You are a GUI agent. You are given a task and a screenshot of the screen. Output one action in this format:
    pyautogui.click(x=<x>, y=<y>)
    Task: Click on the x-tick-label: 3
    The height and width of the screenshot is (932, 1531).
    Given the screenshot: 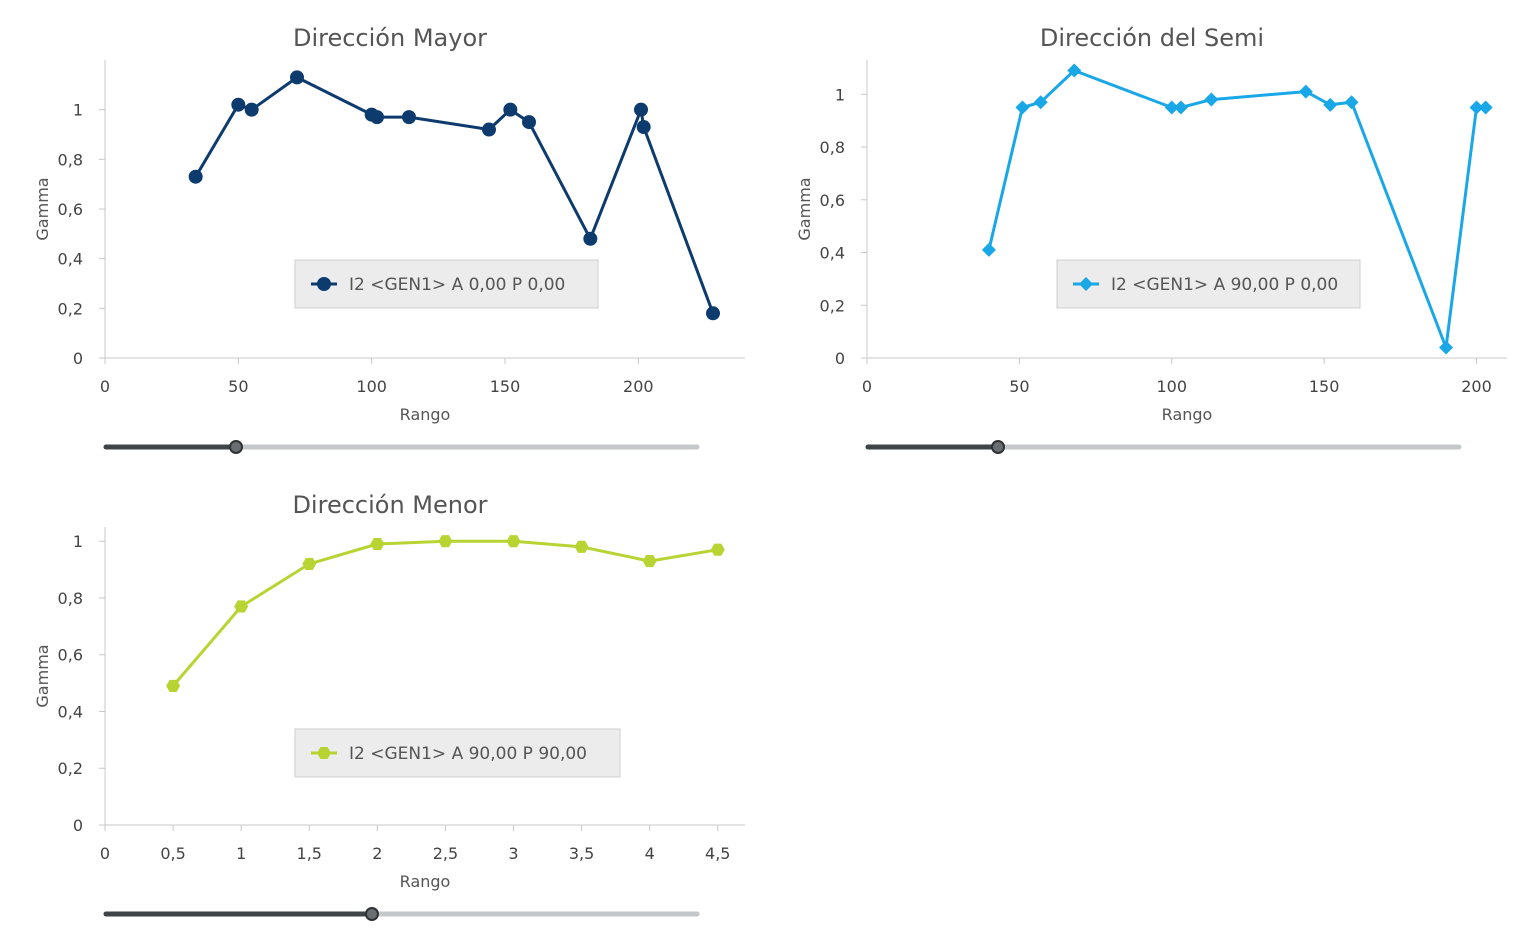 What is the action you would take?
    pyautogui.click(x=513, y=853)
    